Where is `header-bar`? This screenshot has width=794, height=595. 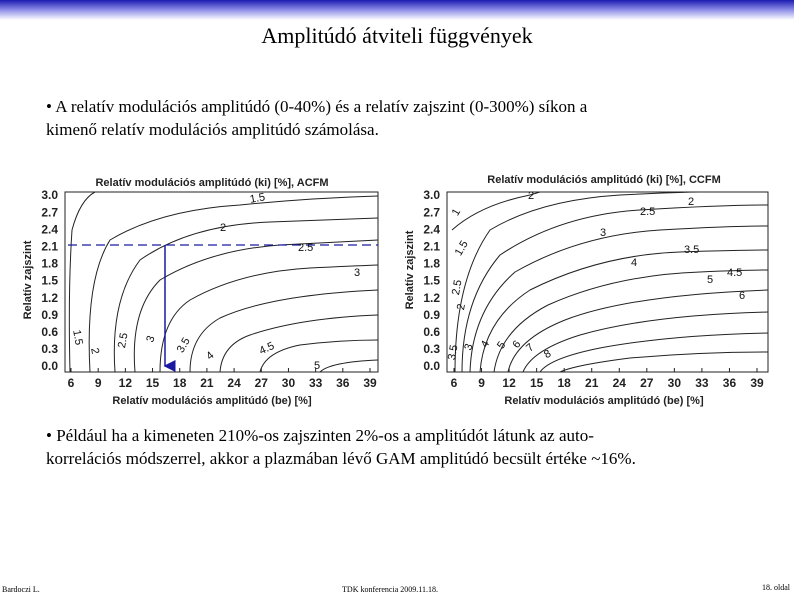
header-bar is located at coordinates (397, 10).